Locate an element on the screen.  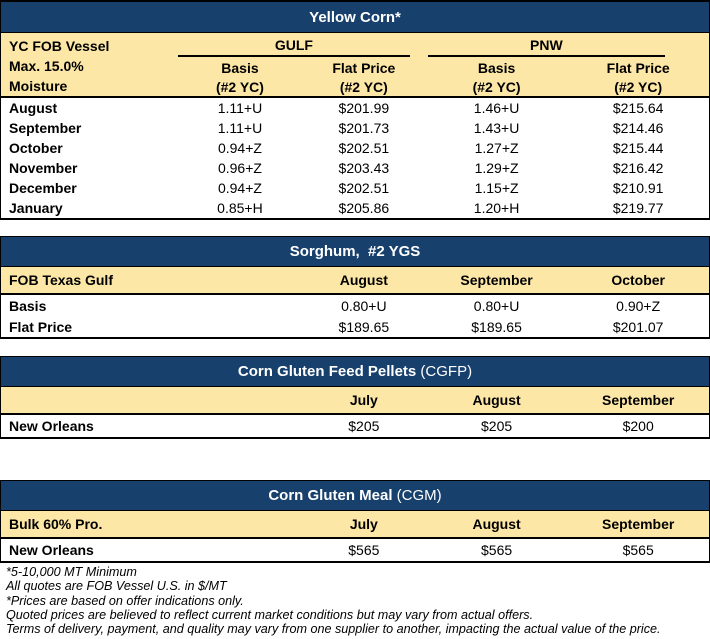
table-row: September 1.11+U $201.73 1.43+U $214.46 is located at coordinates (355, 128).